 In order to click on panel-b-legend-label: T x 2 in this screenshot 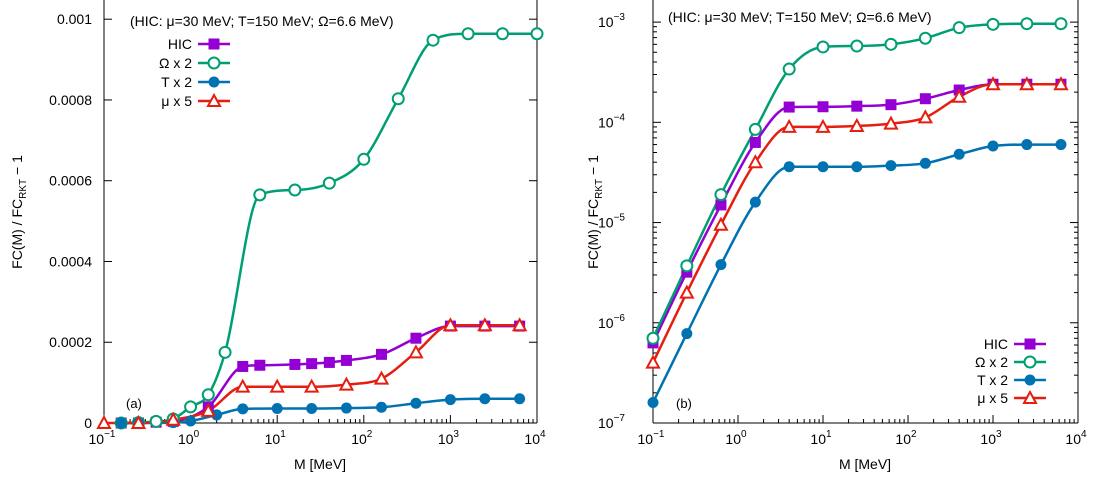, I will do `click(992, 380)`.